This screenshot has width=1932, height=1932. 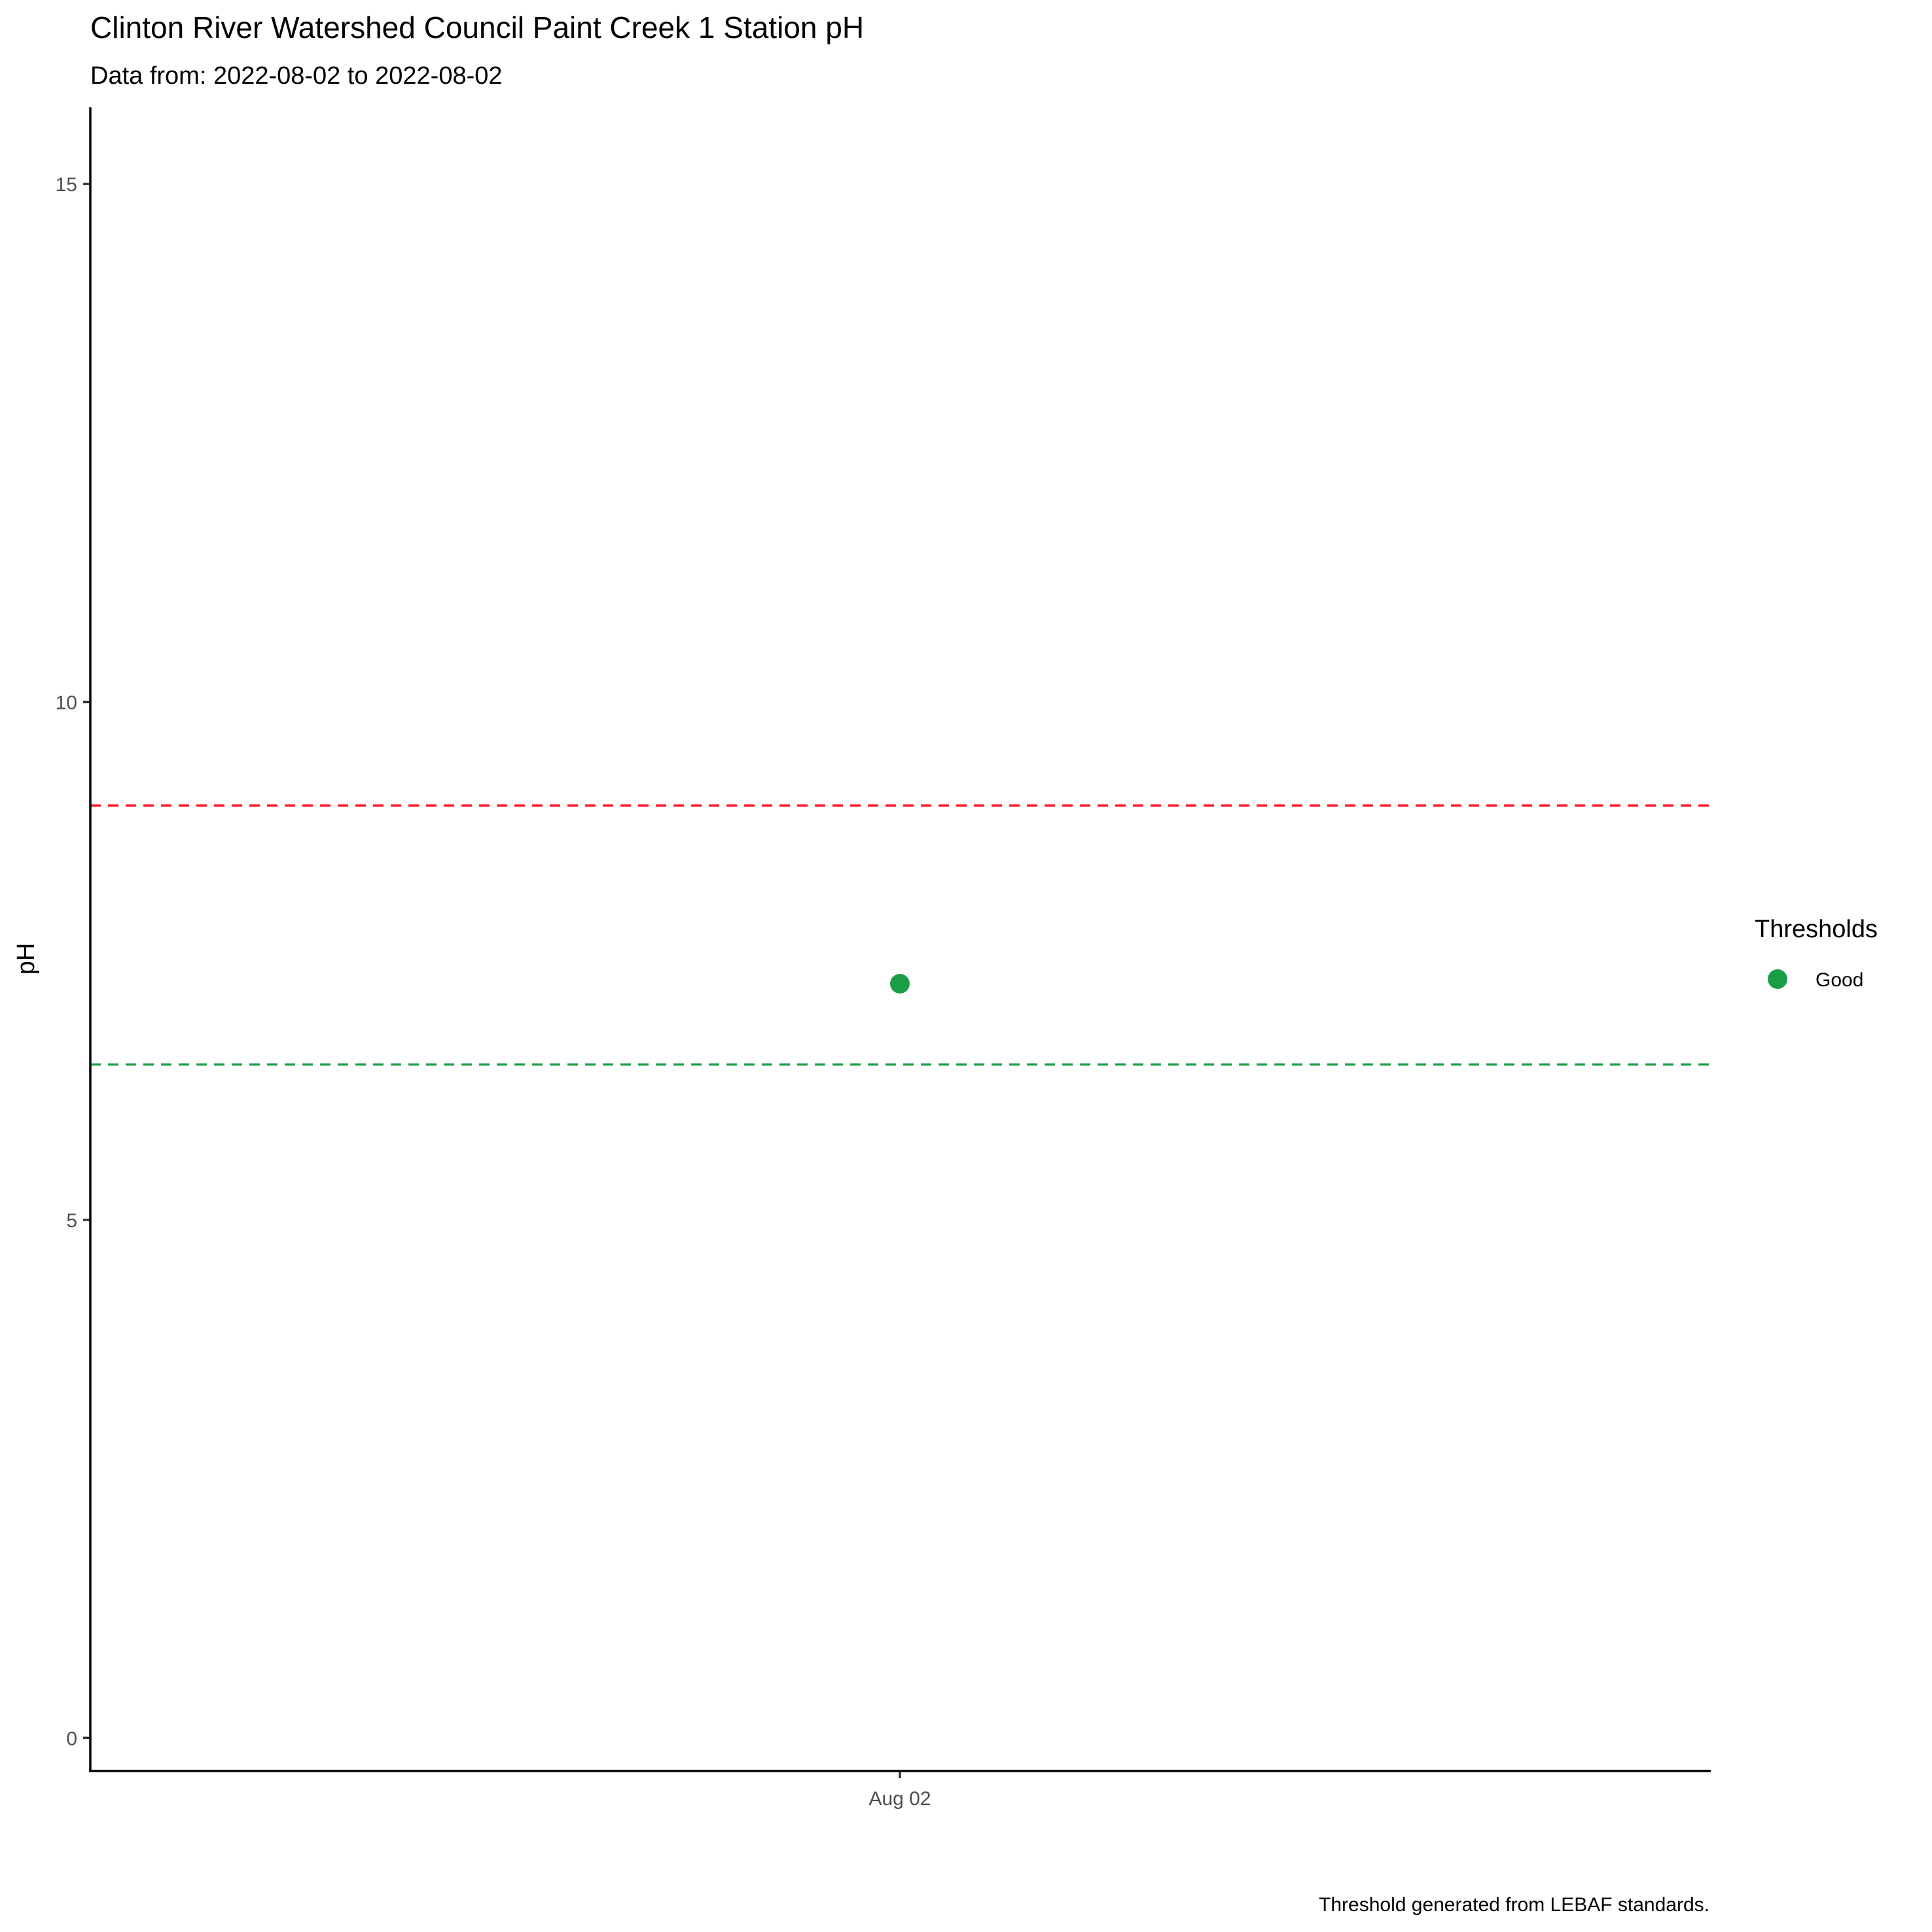 I want to click on y-tick-label: 10, so click(x=66, y=703).